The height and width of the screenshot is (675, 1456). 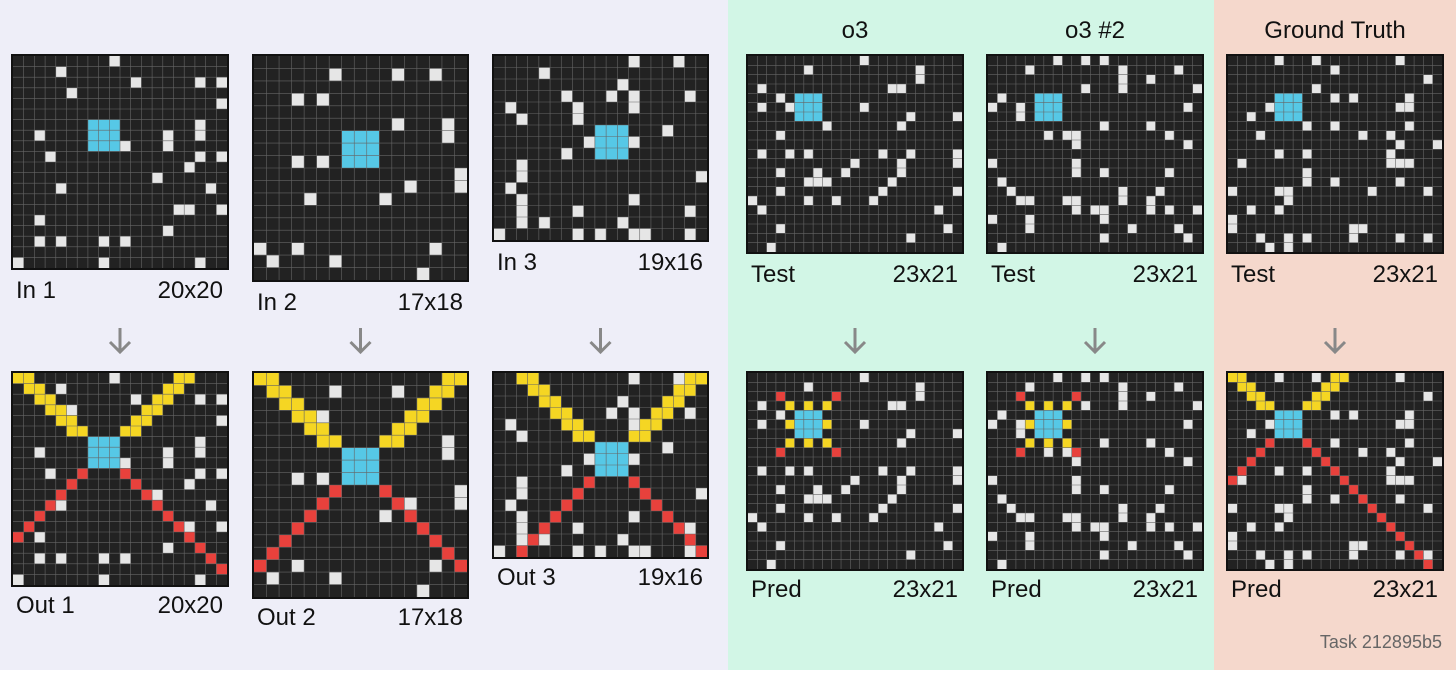 I want to click on grid-size: 20x20, so click(x=190, y=605).